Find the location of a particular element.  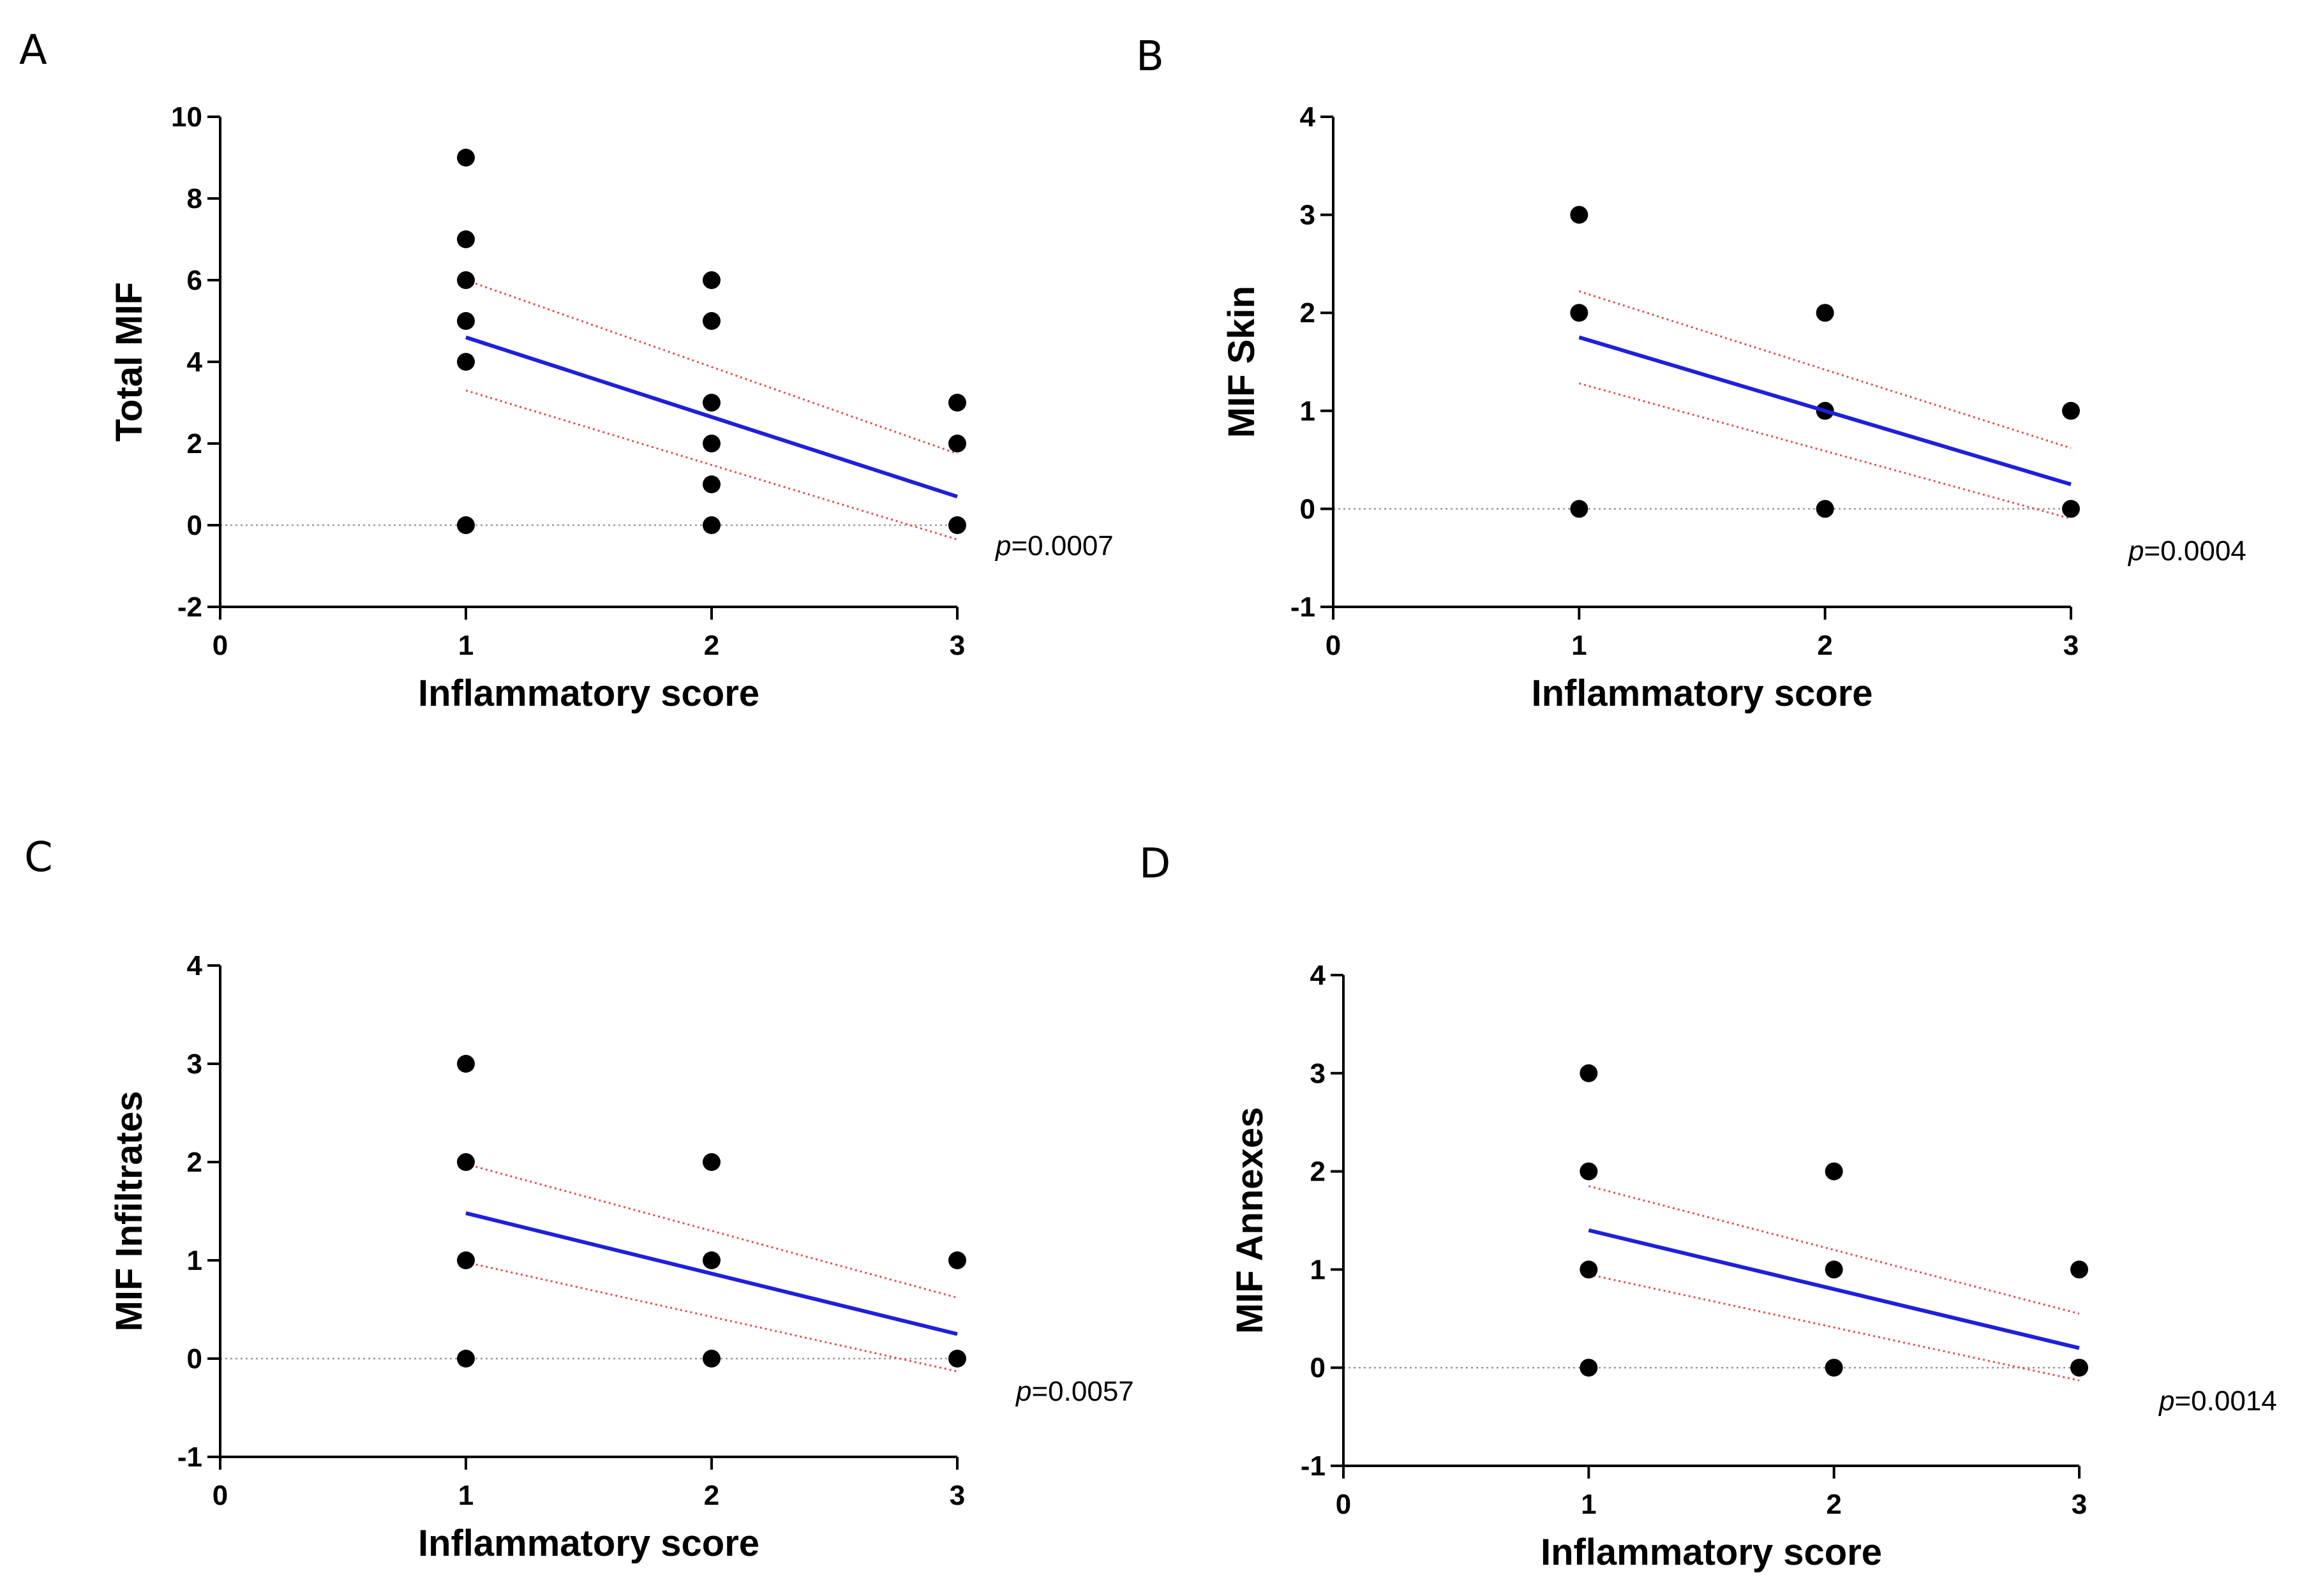

panel-d-p-value: p=0.0014 is located at coordinates (2217, 1401).